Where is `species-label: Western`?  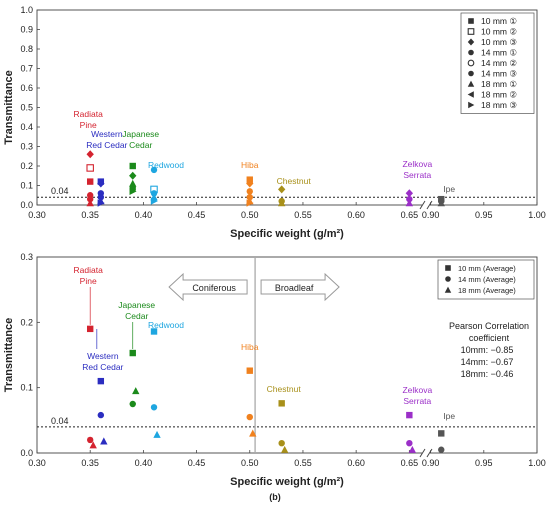
species-label: Western is located at coordinates (107, 134).